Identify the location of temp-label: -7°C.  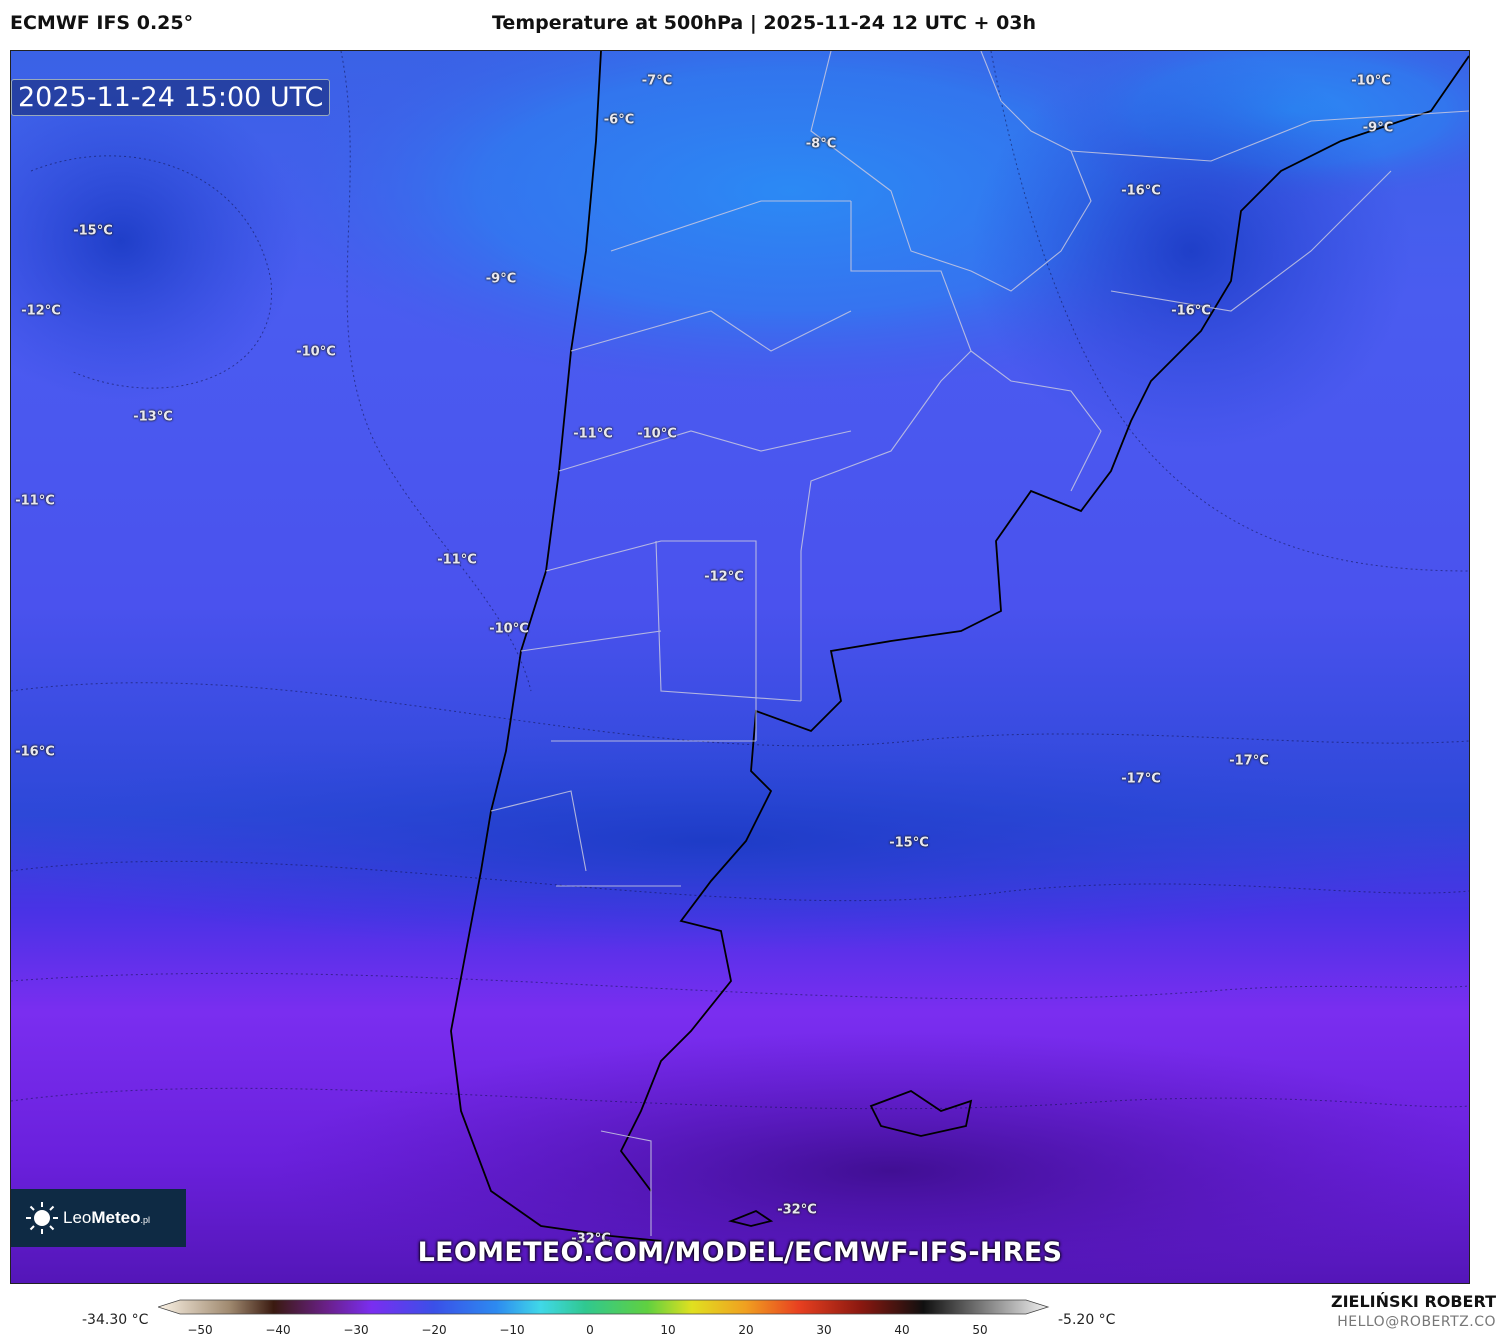
(657, 81).